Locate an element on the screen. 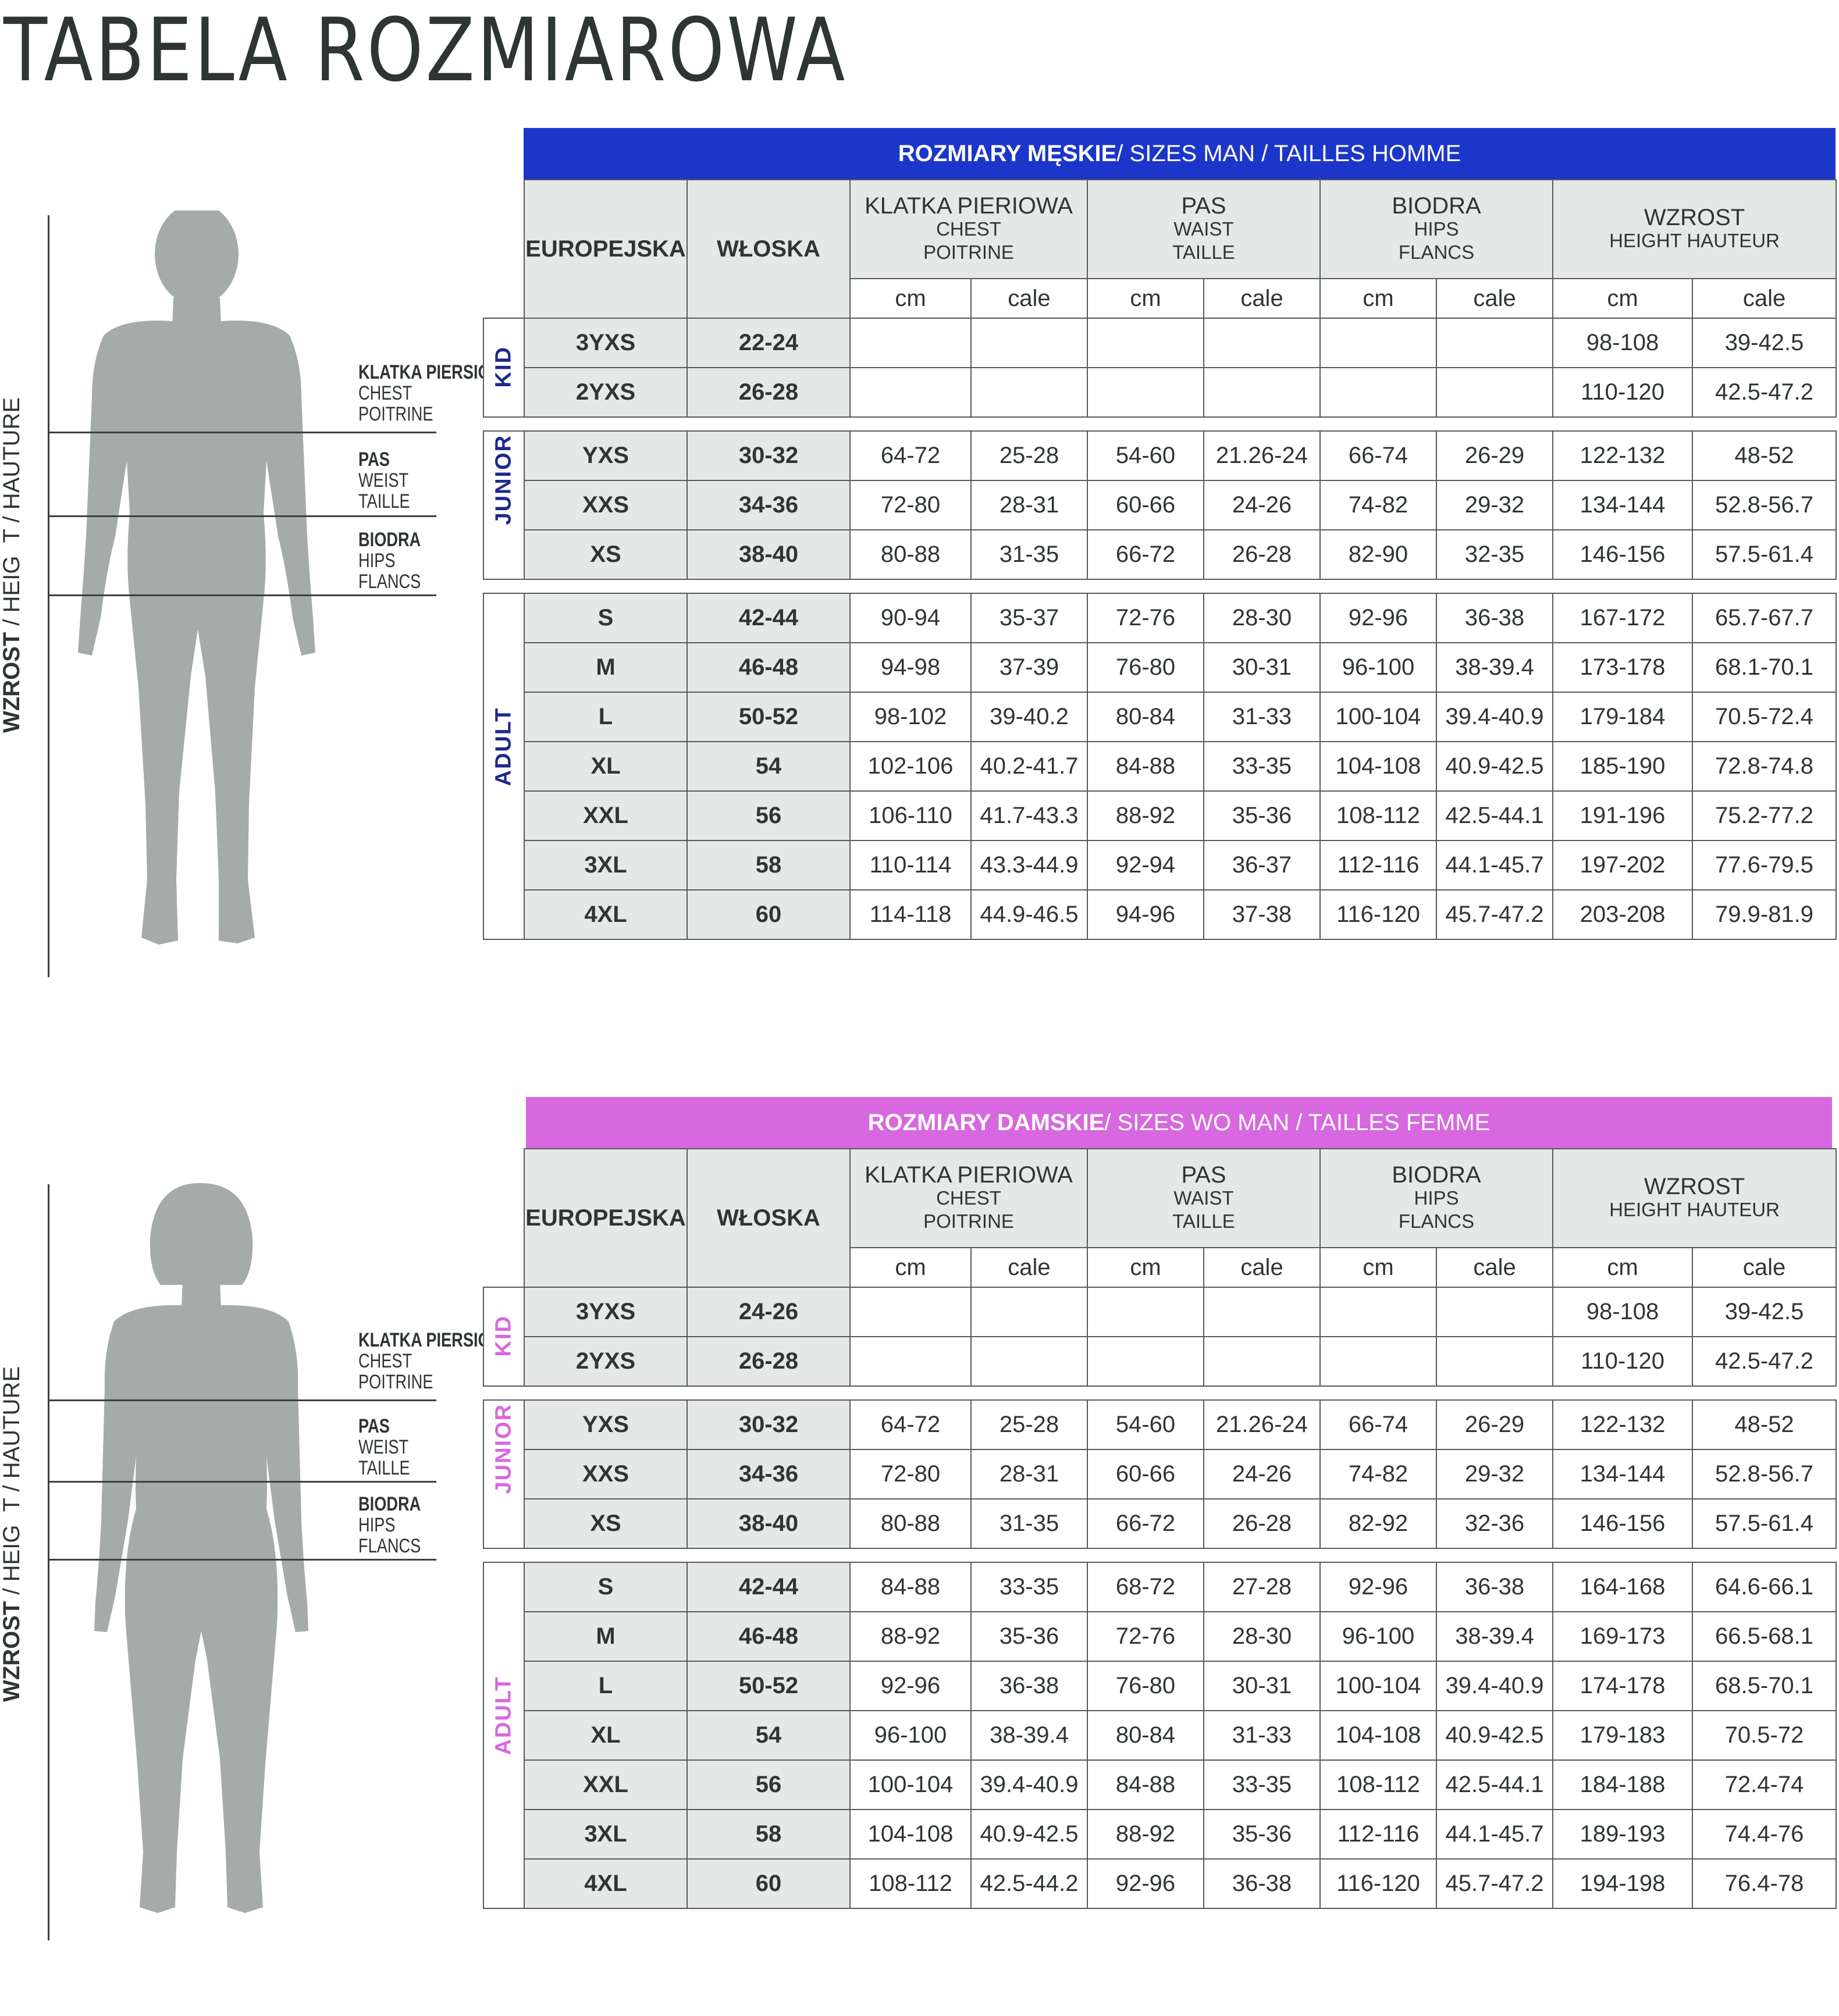  measure-cell: 28-30 is located at coordinates (1262, 618).